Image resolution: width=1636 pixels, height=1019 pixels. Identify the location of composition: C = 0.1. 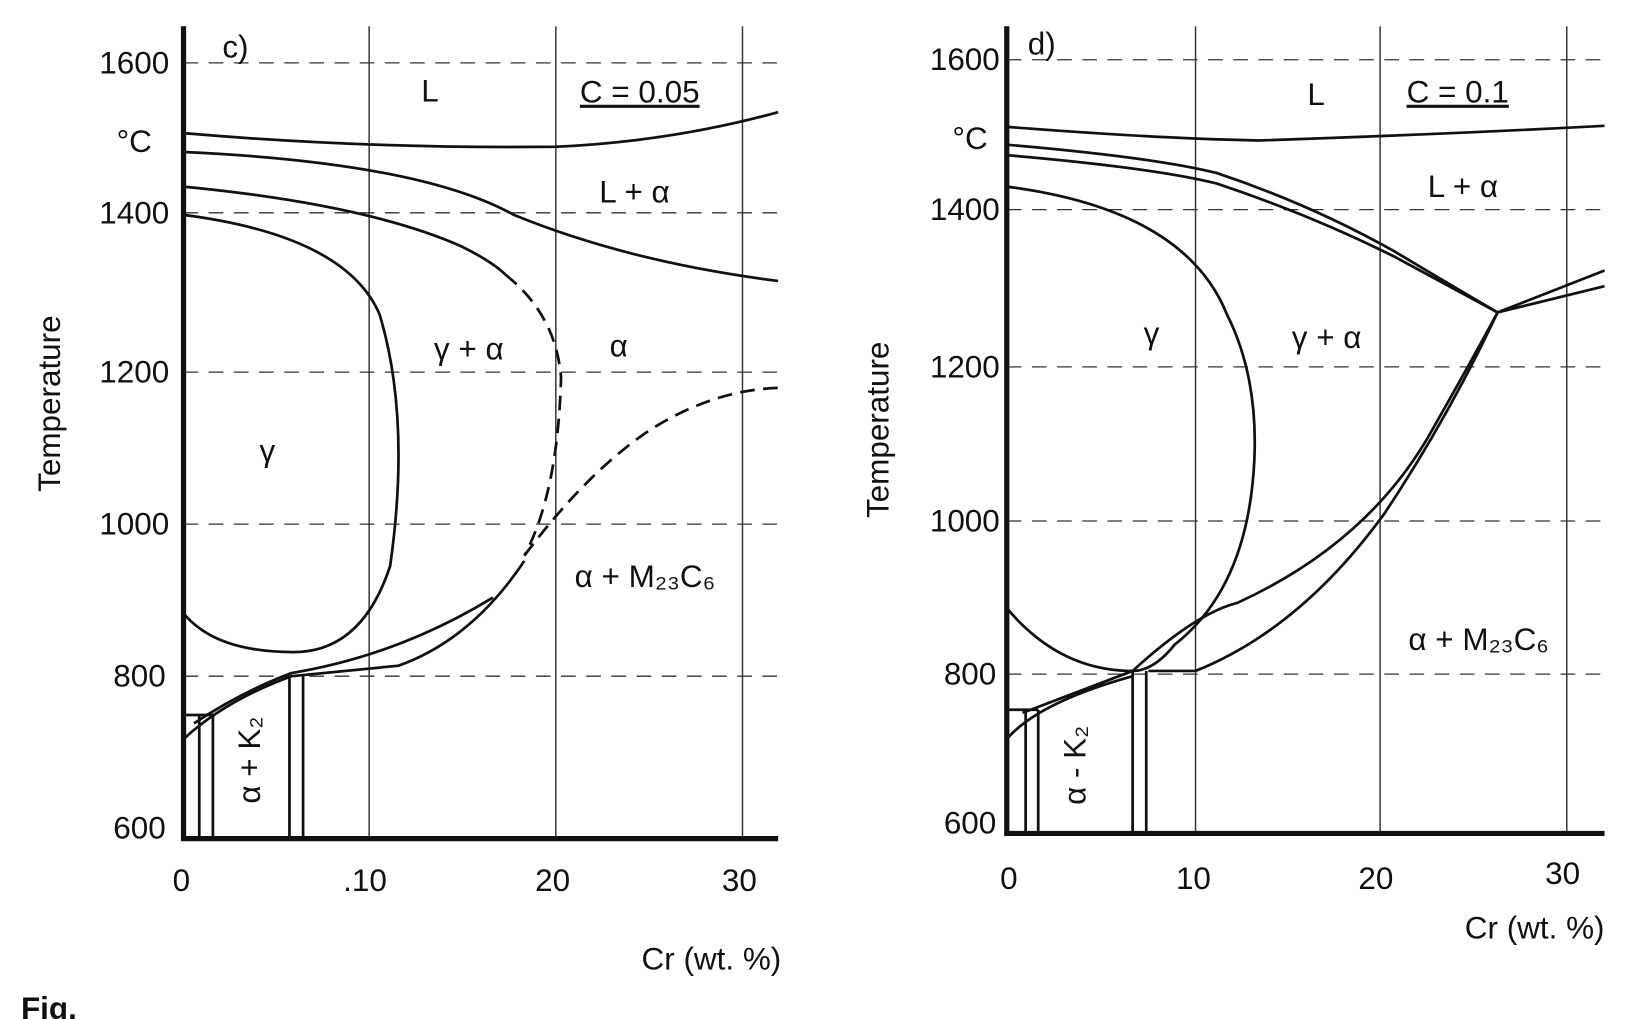
(1458, 92).